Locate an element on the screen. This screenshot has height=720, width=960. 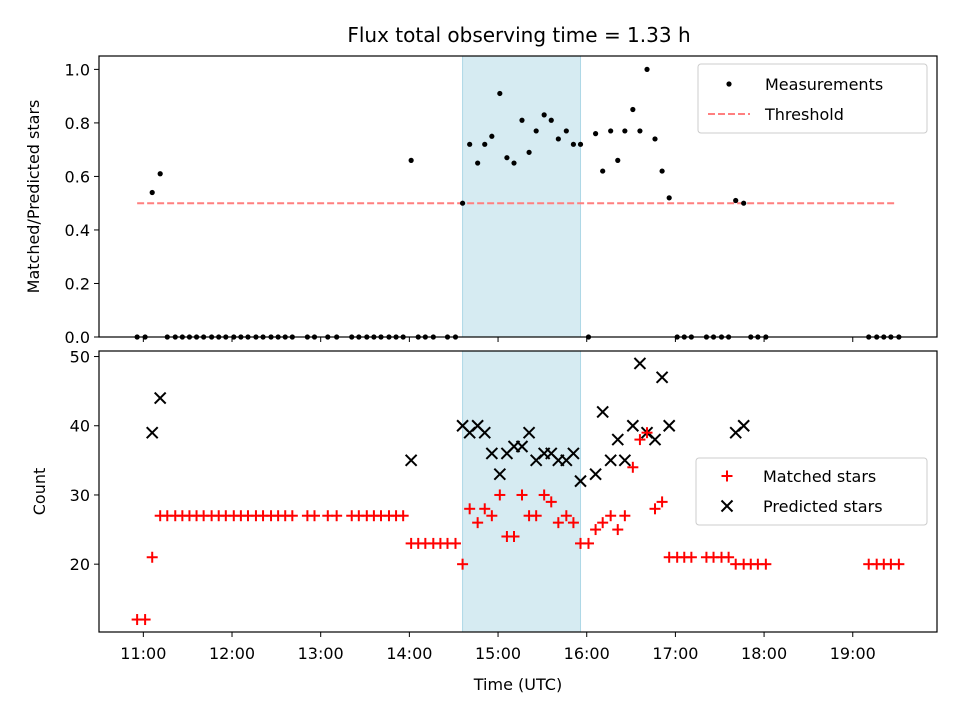
x-tick-label-3: 14:00 is located at coordinates (409, 653).